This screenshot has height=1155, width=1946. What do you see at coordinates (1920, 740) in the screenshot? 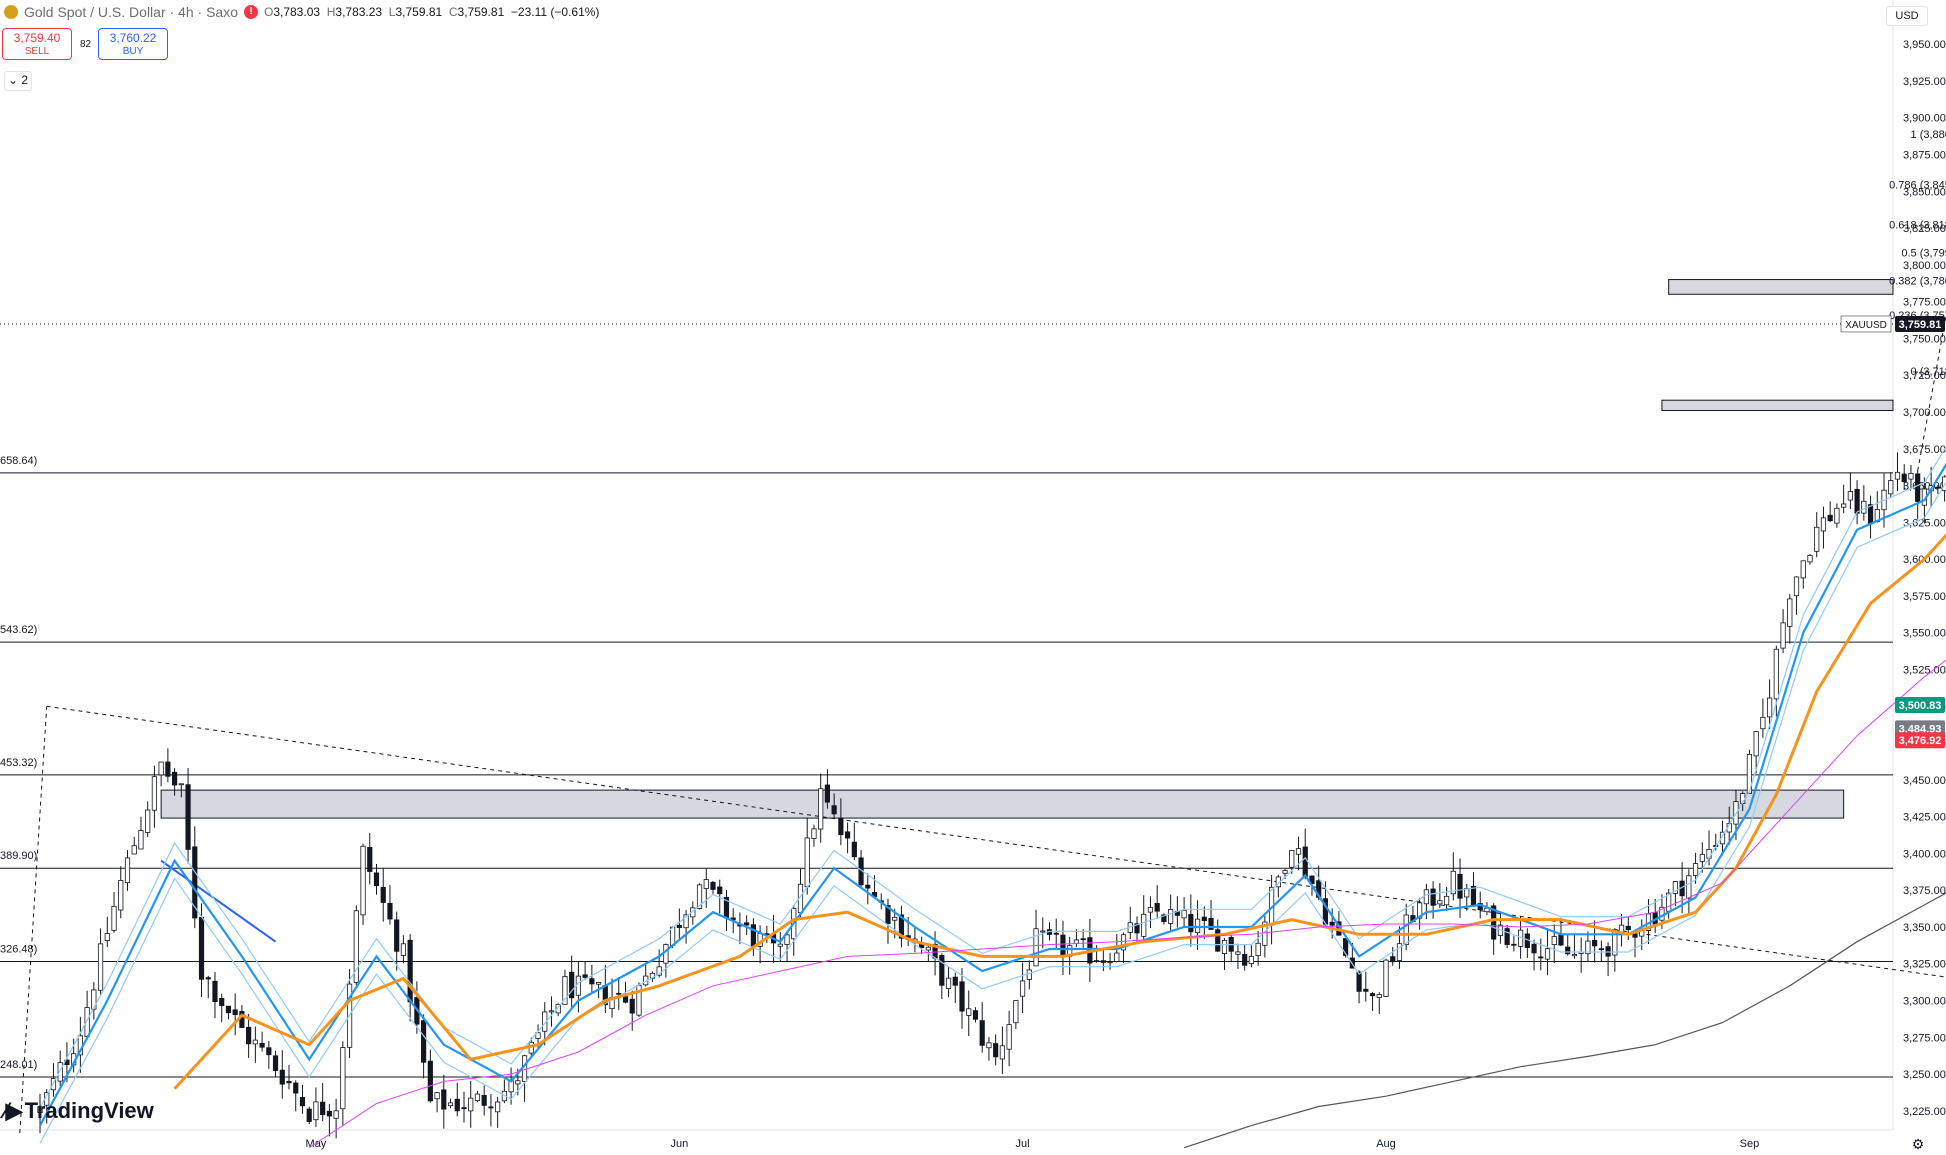
I see `price-tag-box` at bounding box center [1920, 740].